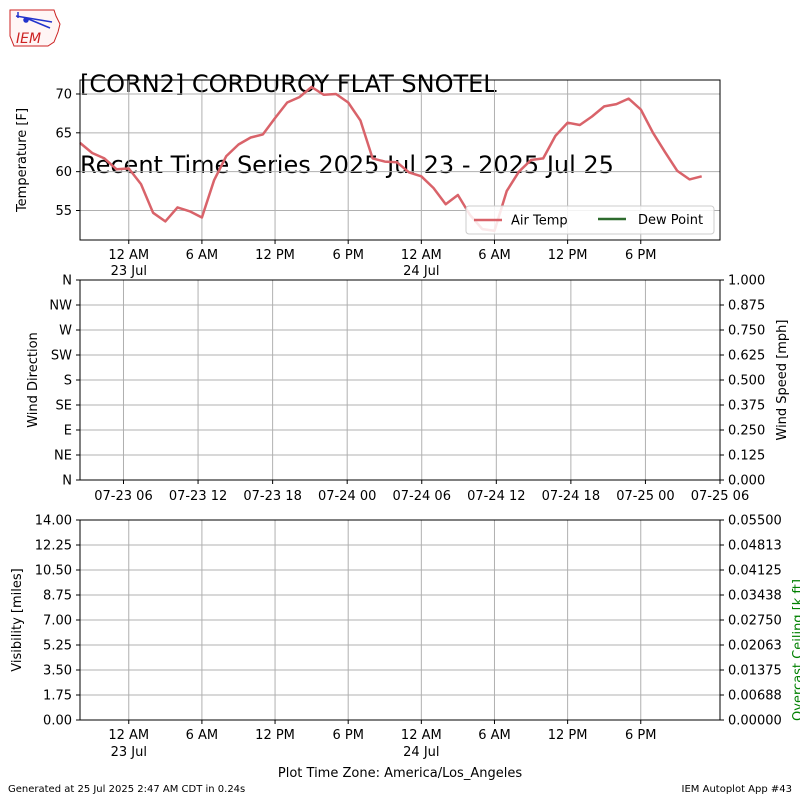 Image resolution: width=800 pixels, height=800 pixels. Describe the element at coordinates (347, 496) in the screenshot. I see `wind-xtick-label: 07-24 00` at that location.